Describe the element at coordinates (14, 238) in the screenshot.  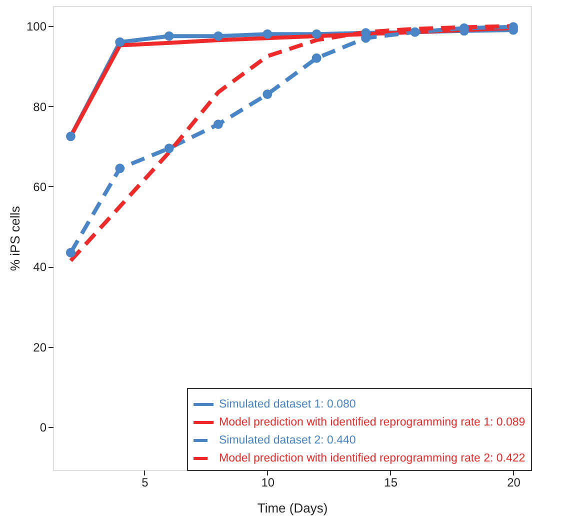
I see `y-axis-title: % iPS cells` at that location.